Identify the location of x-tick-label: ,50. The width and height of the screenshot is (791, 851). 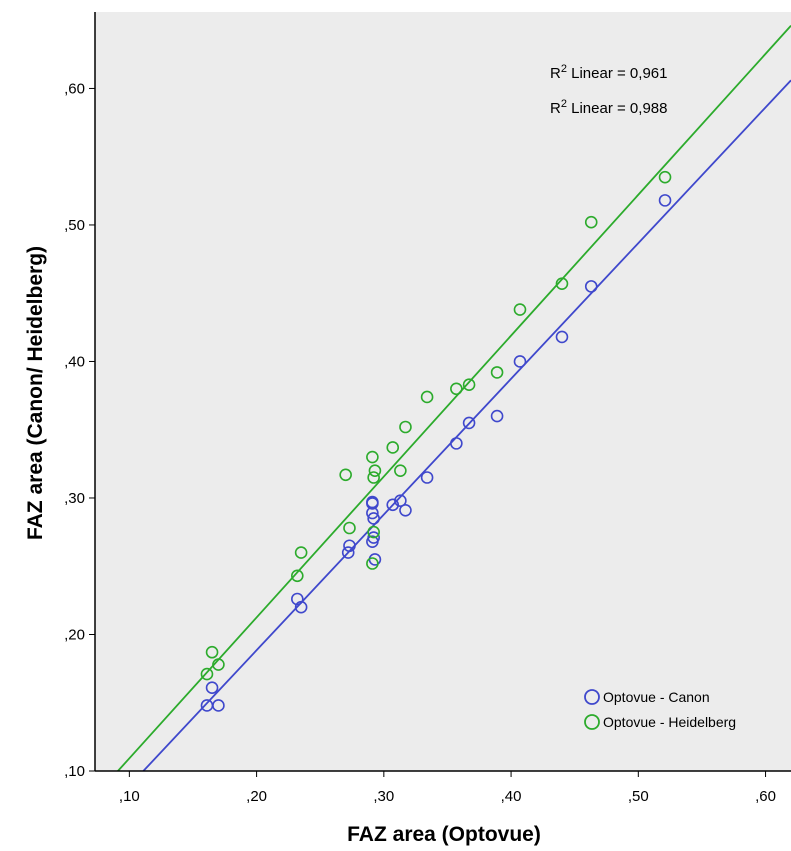
(638, 796).